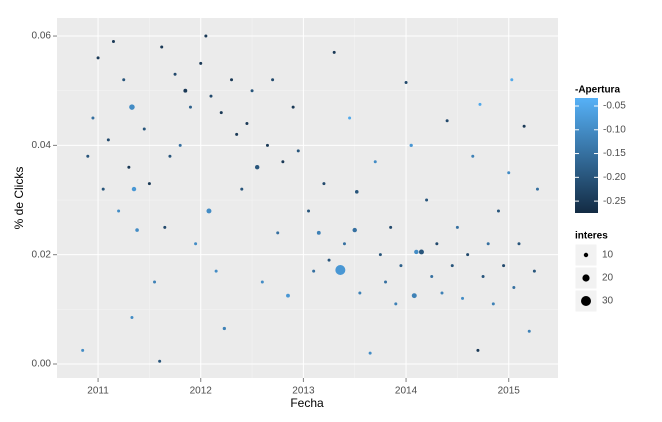 Image resolution: width=662 pixels, height=422 pixels. Describe the element at coordinates (42, 254) in the screenshot. I see `y-tick-label: 0.02` at that location.